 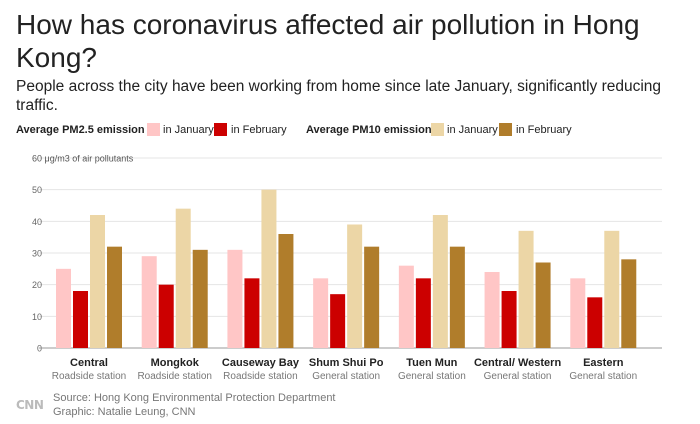 I want to click on x-tick-label-0: Central, so click(x=89, y=363).